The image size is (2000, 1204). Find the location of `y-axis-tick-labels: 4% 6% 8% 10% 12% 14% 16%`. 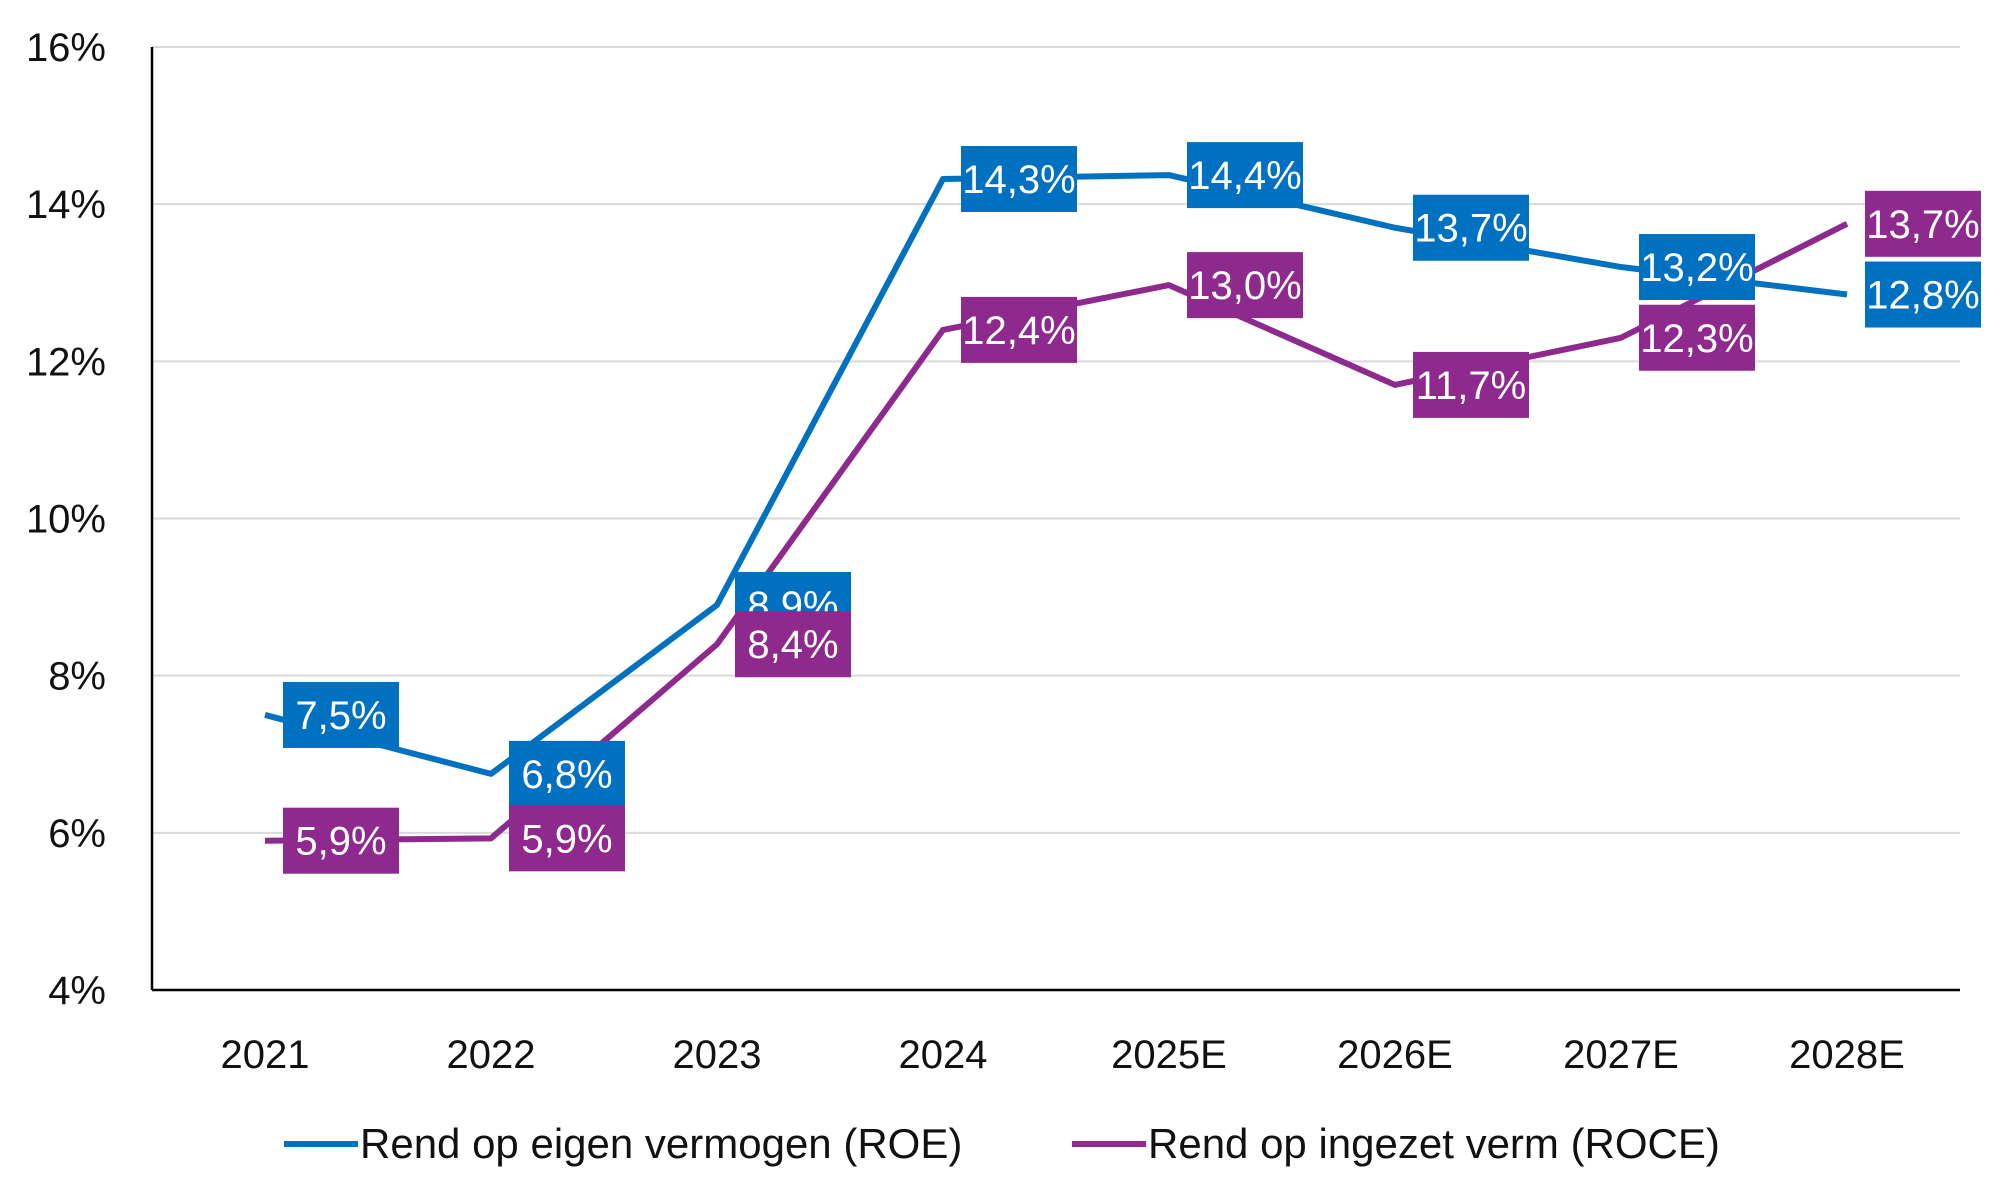

y-axis-tick-labels: 4% 6% 8% 10% 12% 14% 16% is located at coordinates (66, 519).